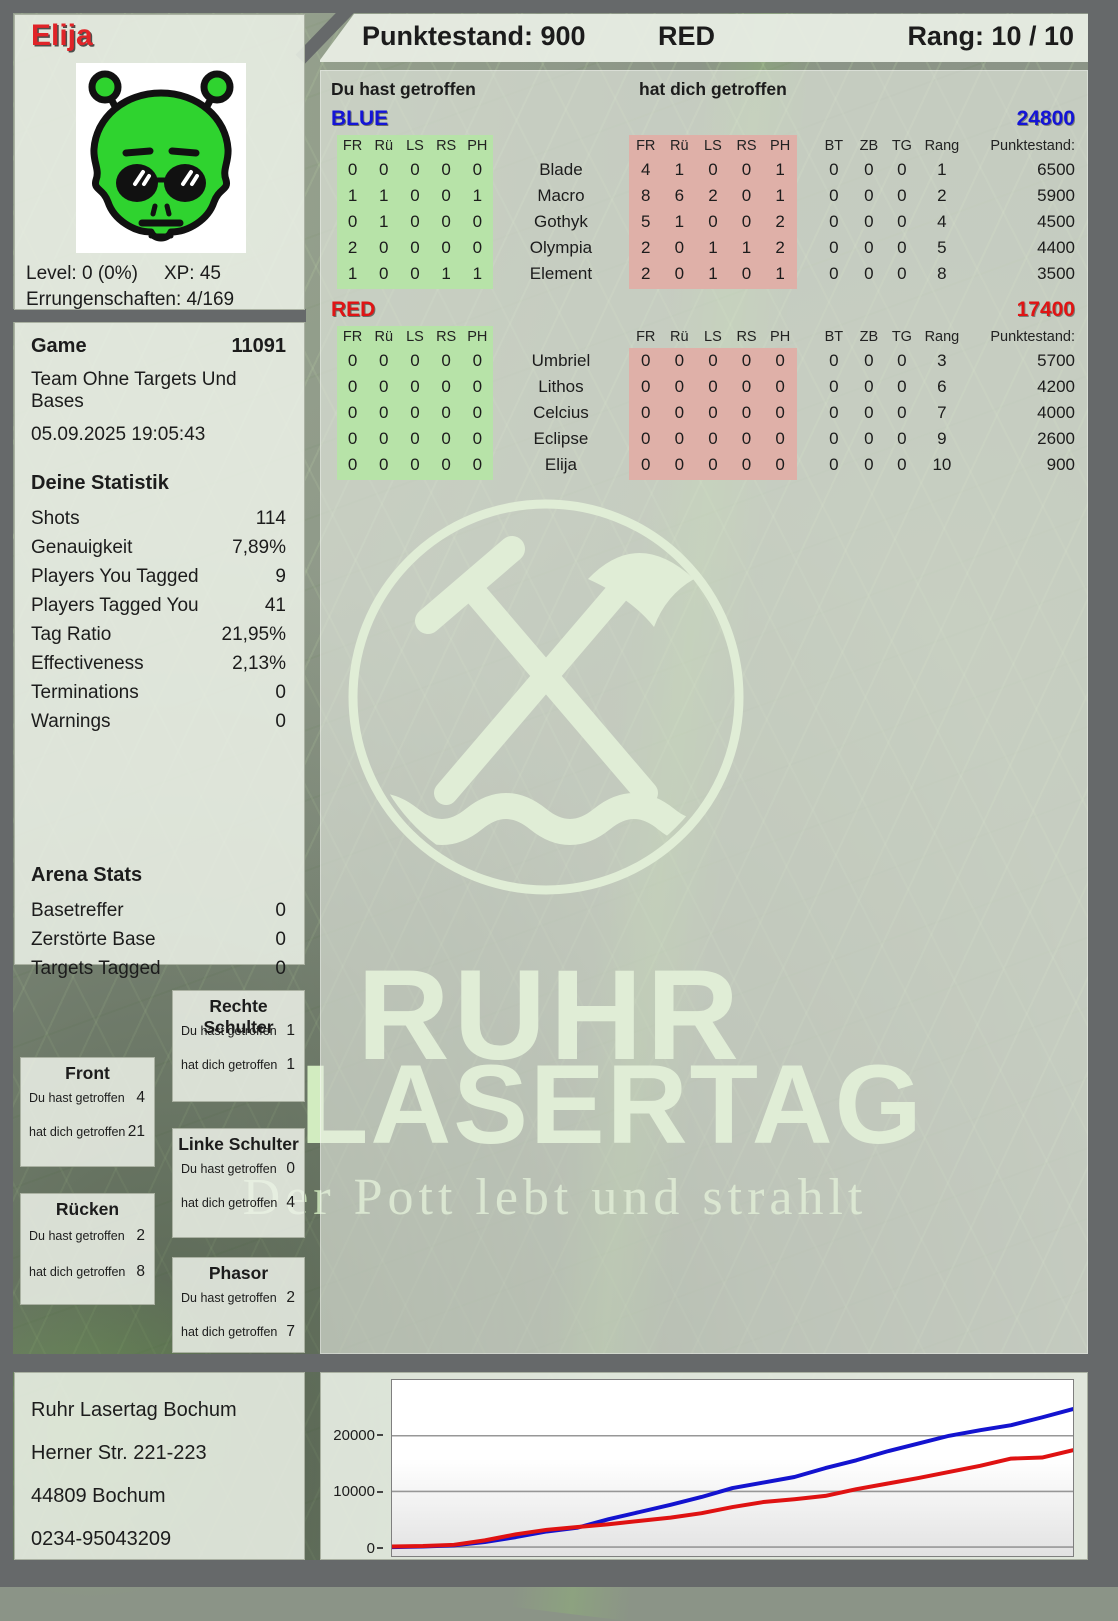  I want to click on chart-line-red, so click(732, 1498).